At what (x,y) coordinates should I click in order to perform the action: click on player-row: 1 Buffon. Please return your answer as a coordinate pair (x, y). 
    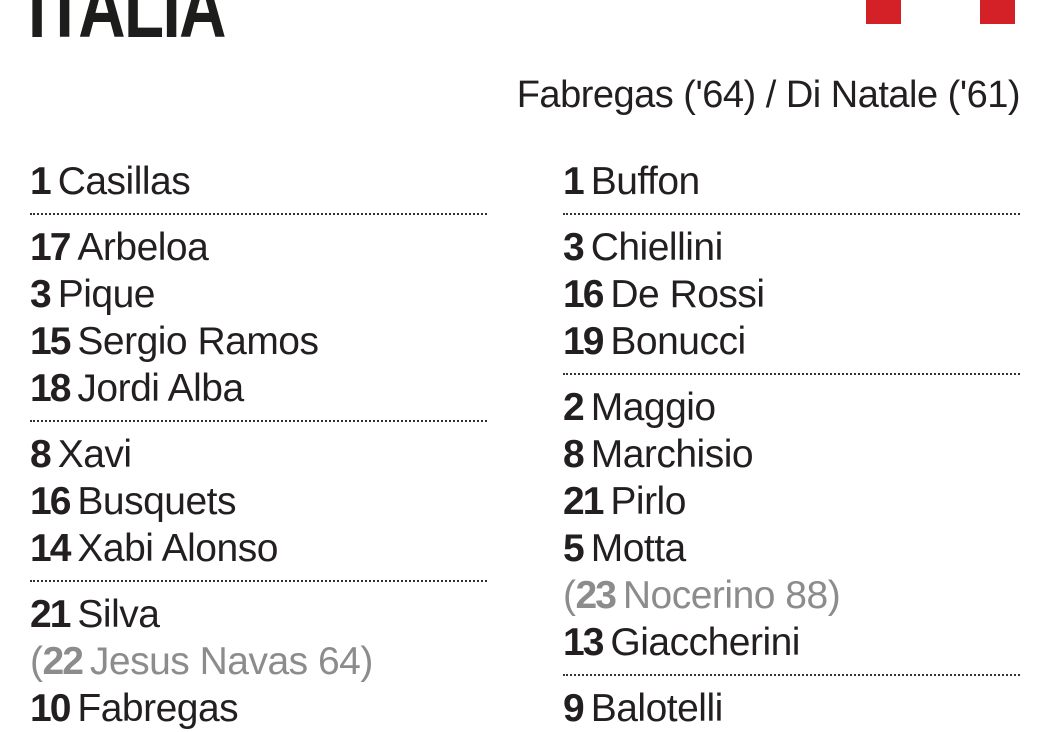
    Looking at the image, I should click on (631, 181).